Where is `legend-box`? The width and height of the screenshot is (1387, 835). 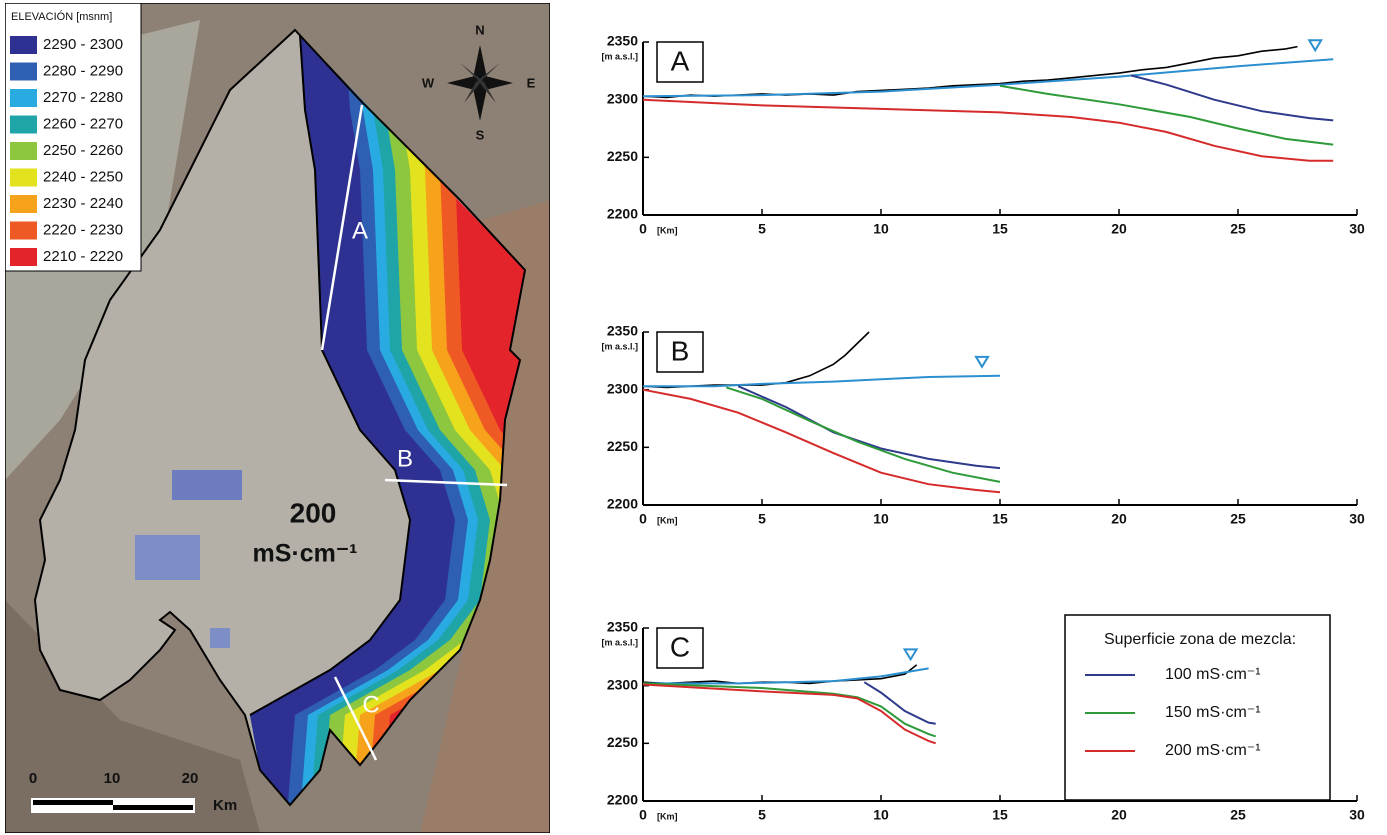
legend-box is located at coordinates (1197, 707).